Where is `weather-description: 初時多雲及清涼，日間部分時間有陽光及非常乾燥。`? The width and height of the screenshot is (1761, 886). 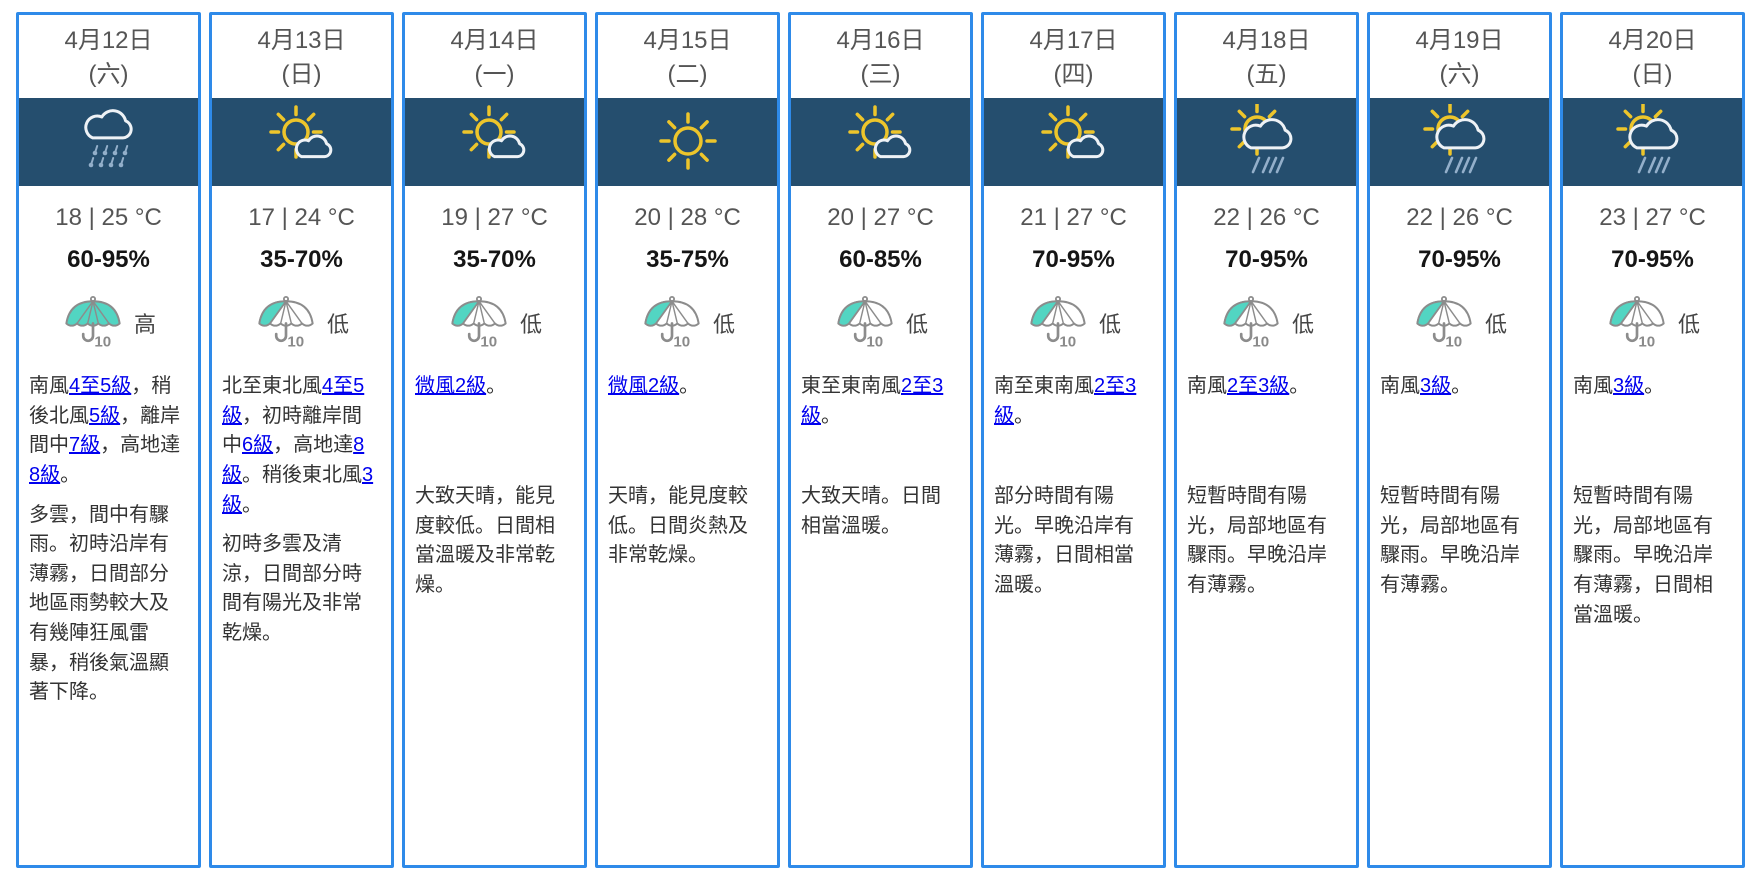 weather-description: 初時多雲及清涼，日間部分時間有陽光及非常乾燥。 is located at coordinates (292, 588).